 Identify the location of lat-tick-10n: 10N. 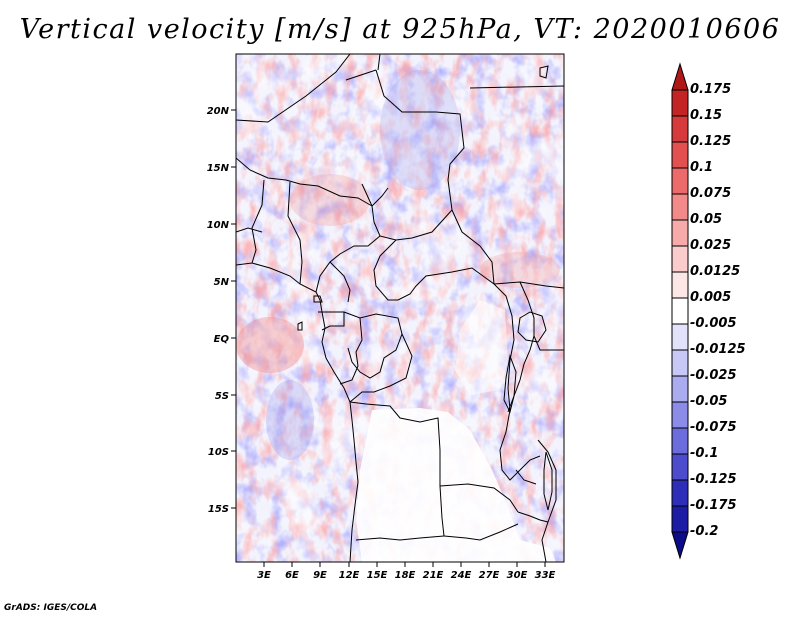
(218, 225).